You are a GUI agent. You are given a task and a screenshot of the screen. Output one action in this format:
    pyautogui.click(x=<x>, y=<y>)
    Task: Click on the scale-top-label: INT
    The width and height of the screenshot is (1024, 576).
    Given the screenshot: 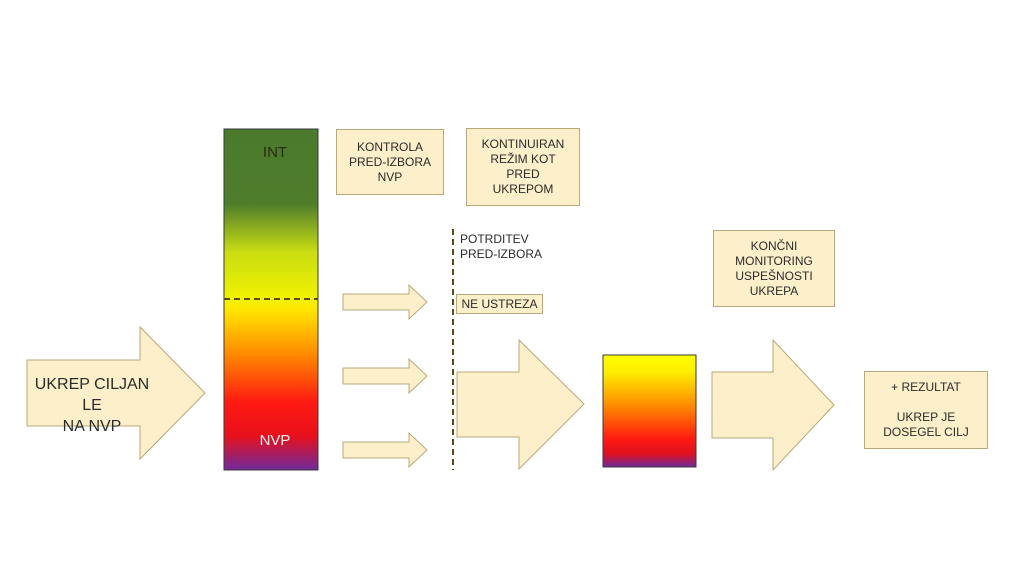 What is the action you would take?
    pyautogui.click(x=275, y=152)
    